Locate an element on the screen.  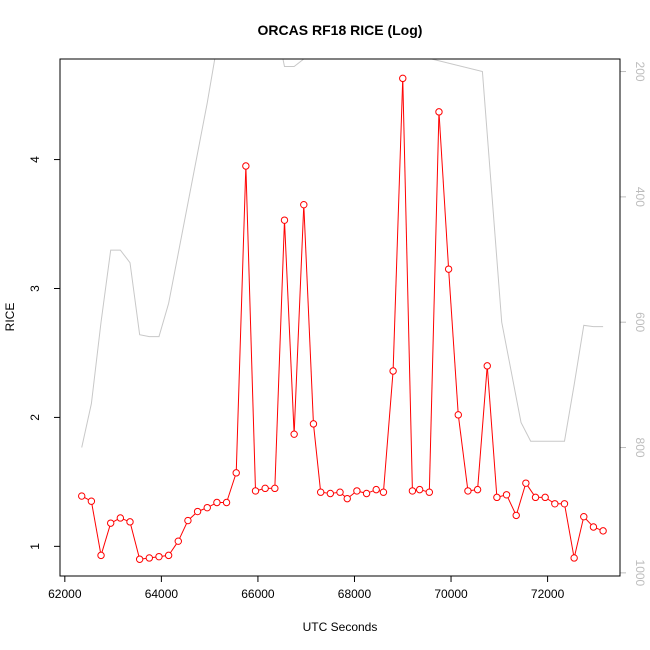
x-tick-label: 72000 is located at coordinates (548, 594).